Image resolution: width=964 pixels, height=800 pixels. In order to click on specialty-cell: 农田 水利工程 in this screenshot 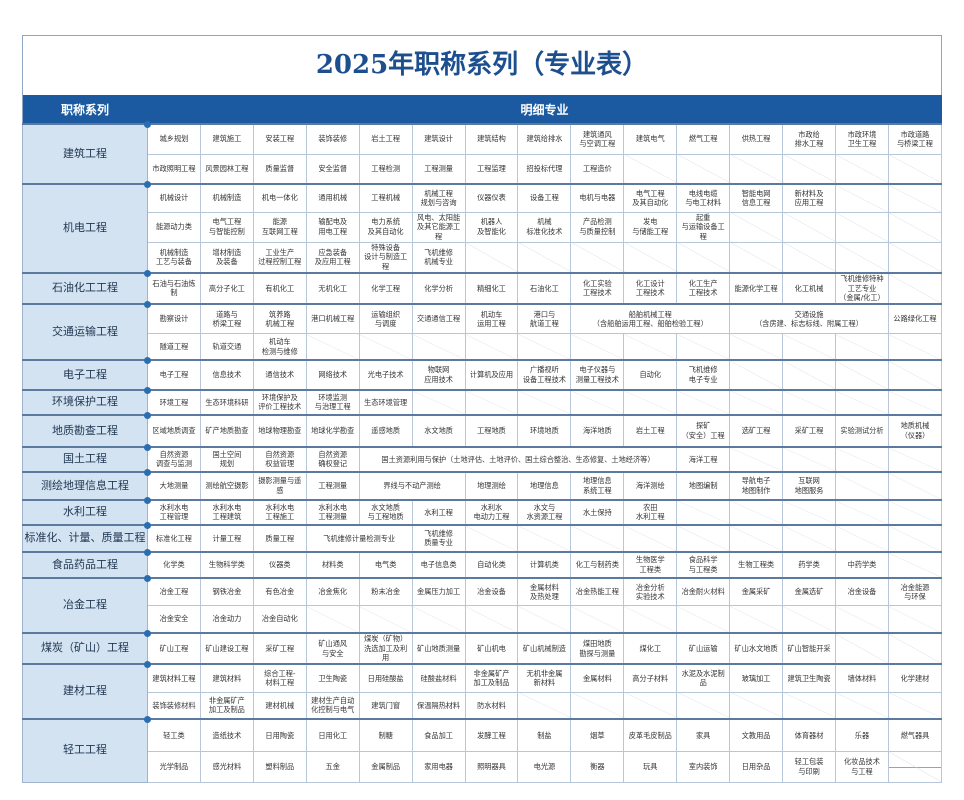, I will do `click(650, 512)`.